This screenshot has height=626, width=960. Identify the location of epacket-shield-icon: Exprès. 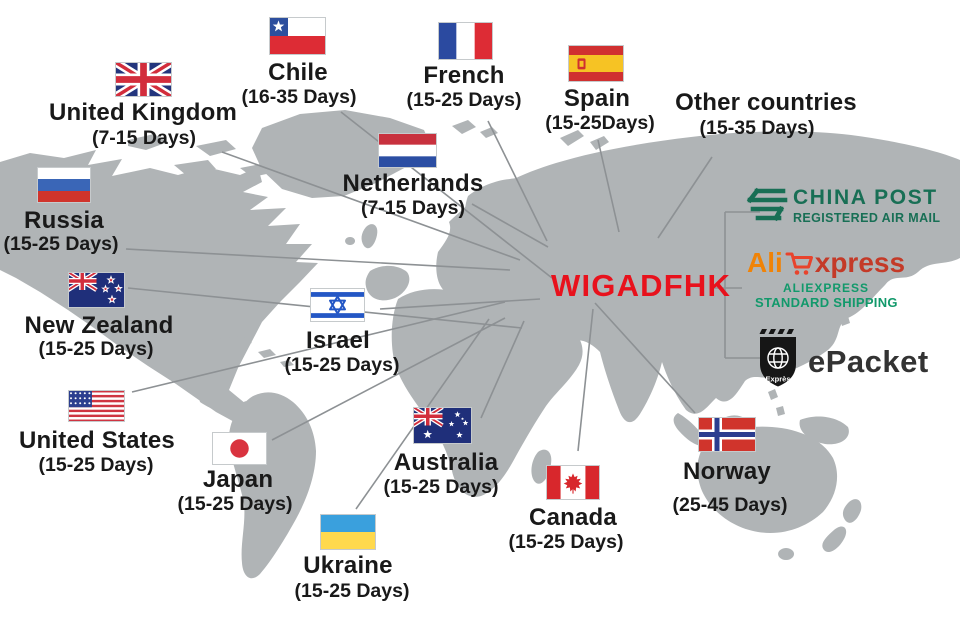
(778, 361).